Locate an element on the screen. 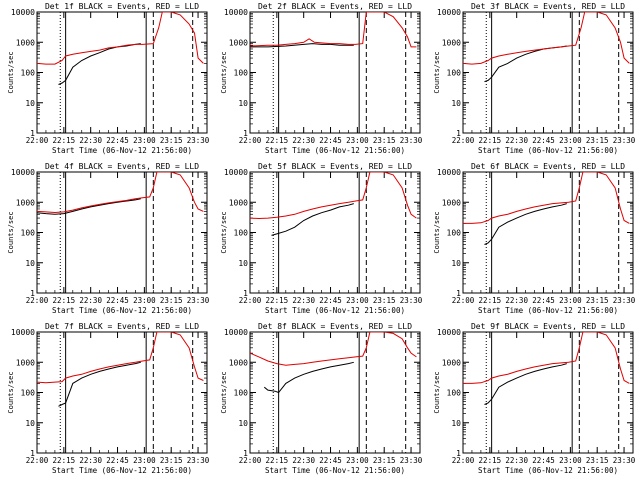  chart-title: Det 8f BLACK = Events, RED = LLD is located at coordinates (335, 326).